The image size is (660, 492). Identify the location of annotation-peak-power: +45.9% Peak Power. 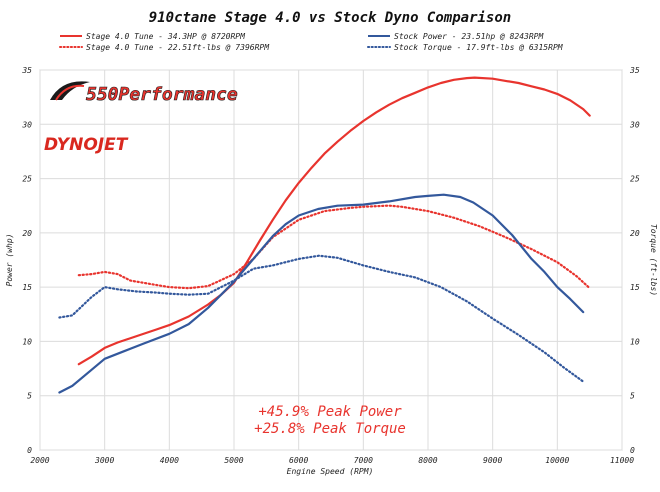
(330, 412).